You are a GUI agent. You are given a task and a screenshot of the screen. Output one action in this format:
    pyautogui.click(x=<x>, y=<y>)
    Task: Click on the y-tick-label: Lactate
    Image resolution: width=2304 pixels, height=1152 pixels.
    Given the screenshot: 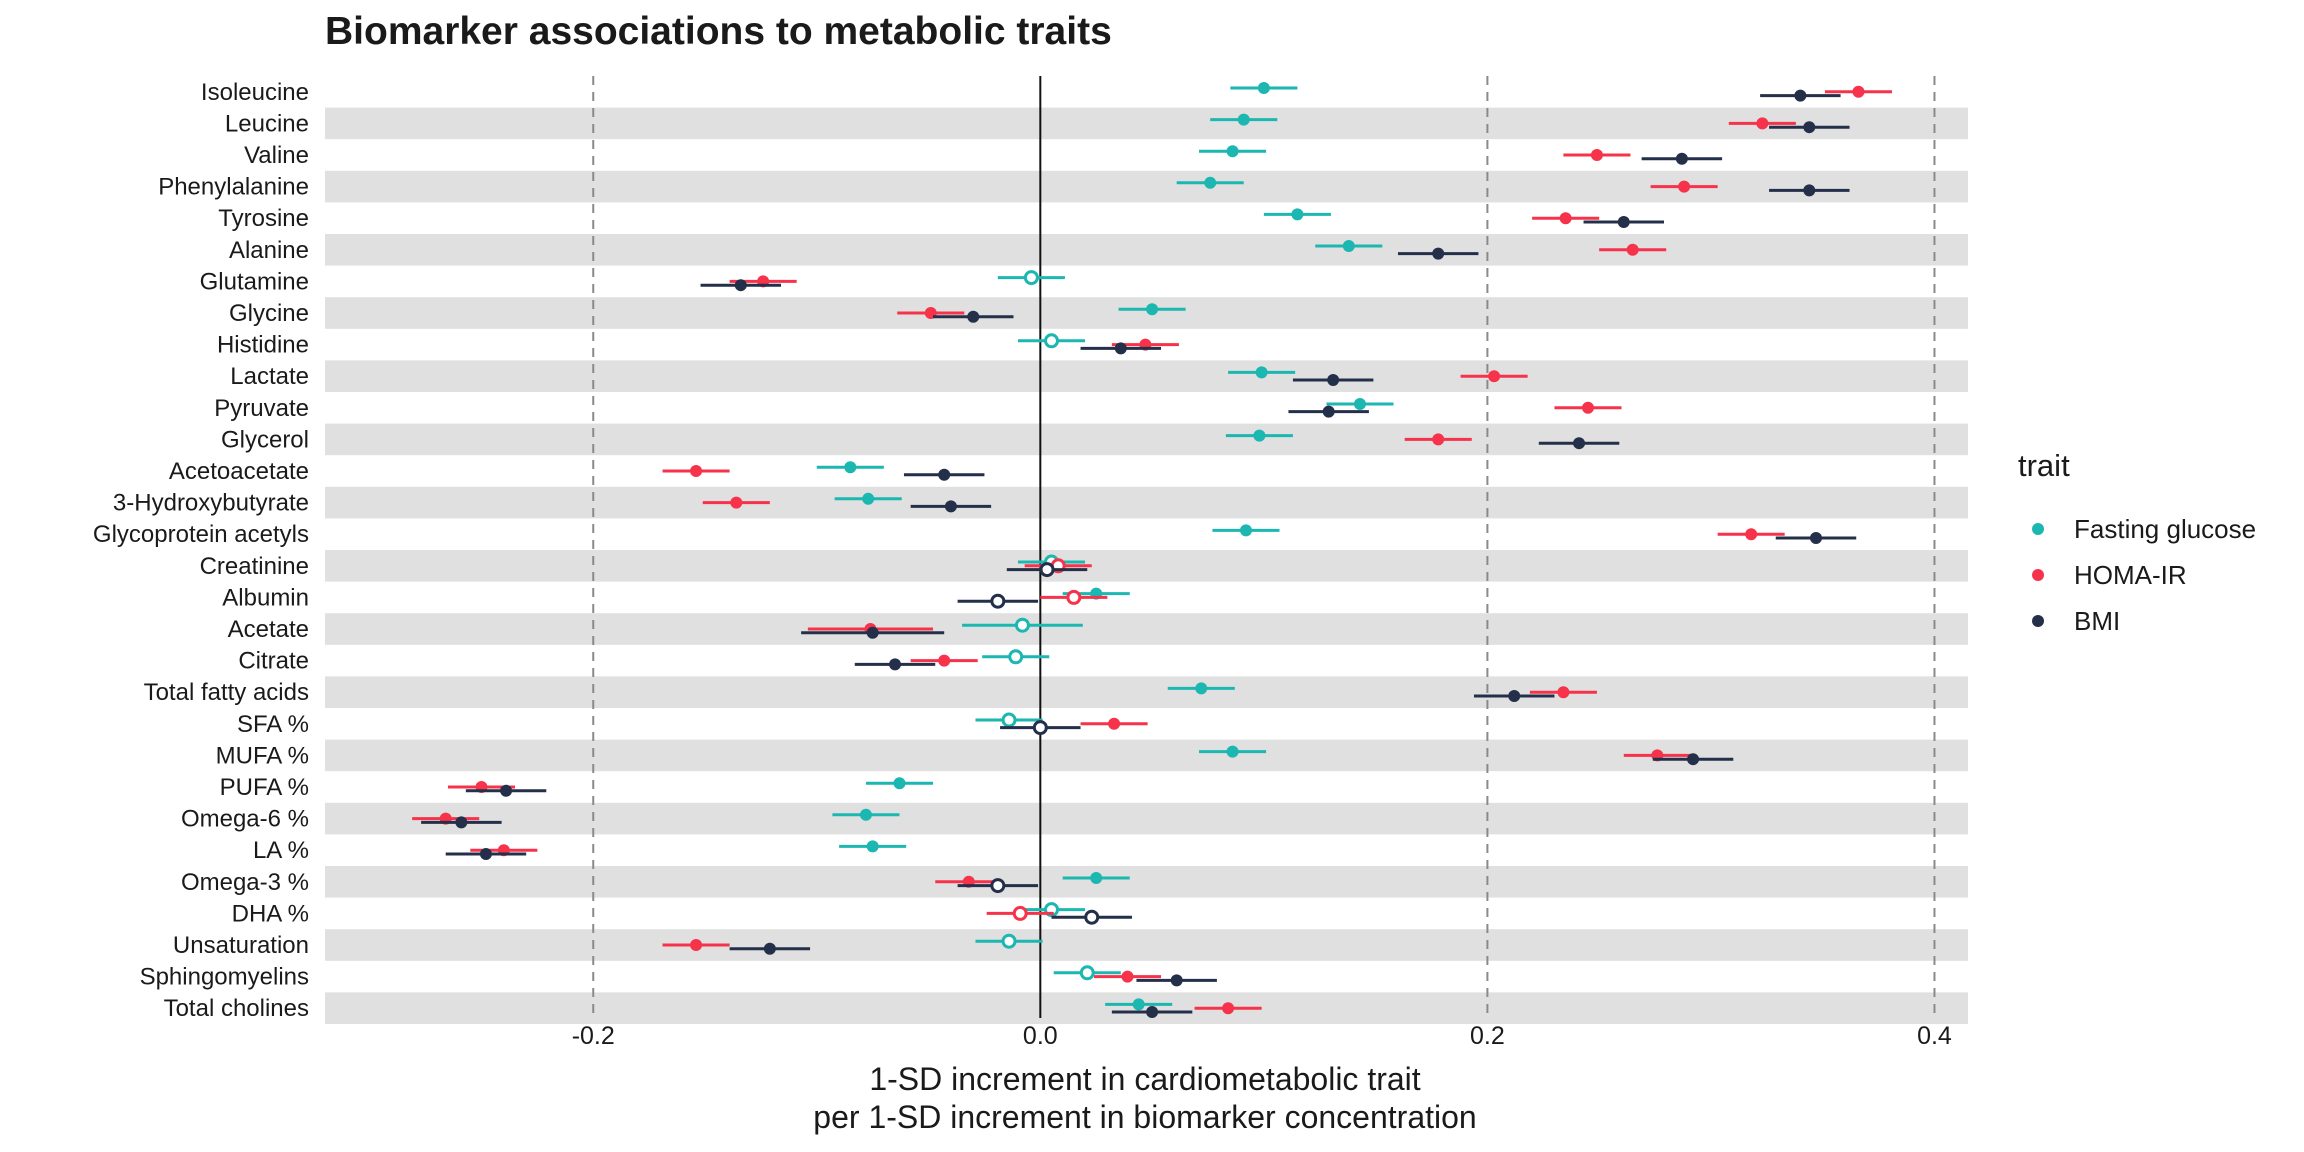 What is the action you would take?
    pyautogui.click(x=269, y=376)
    